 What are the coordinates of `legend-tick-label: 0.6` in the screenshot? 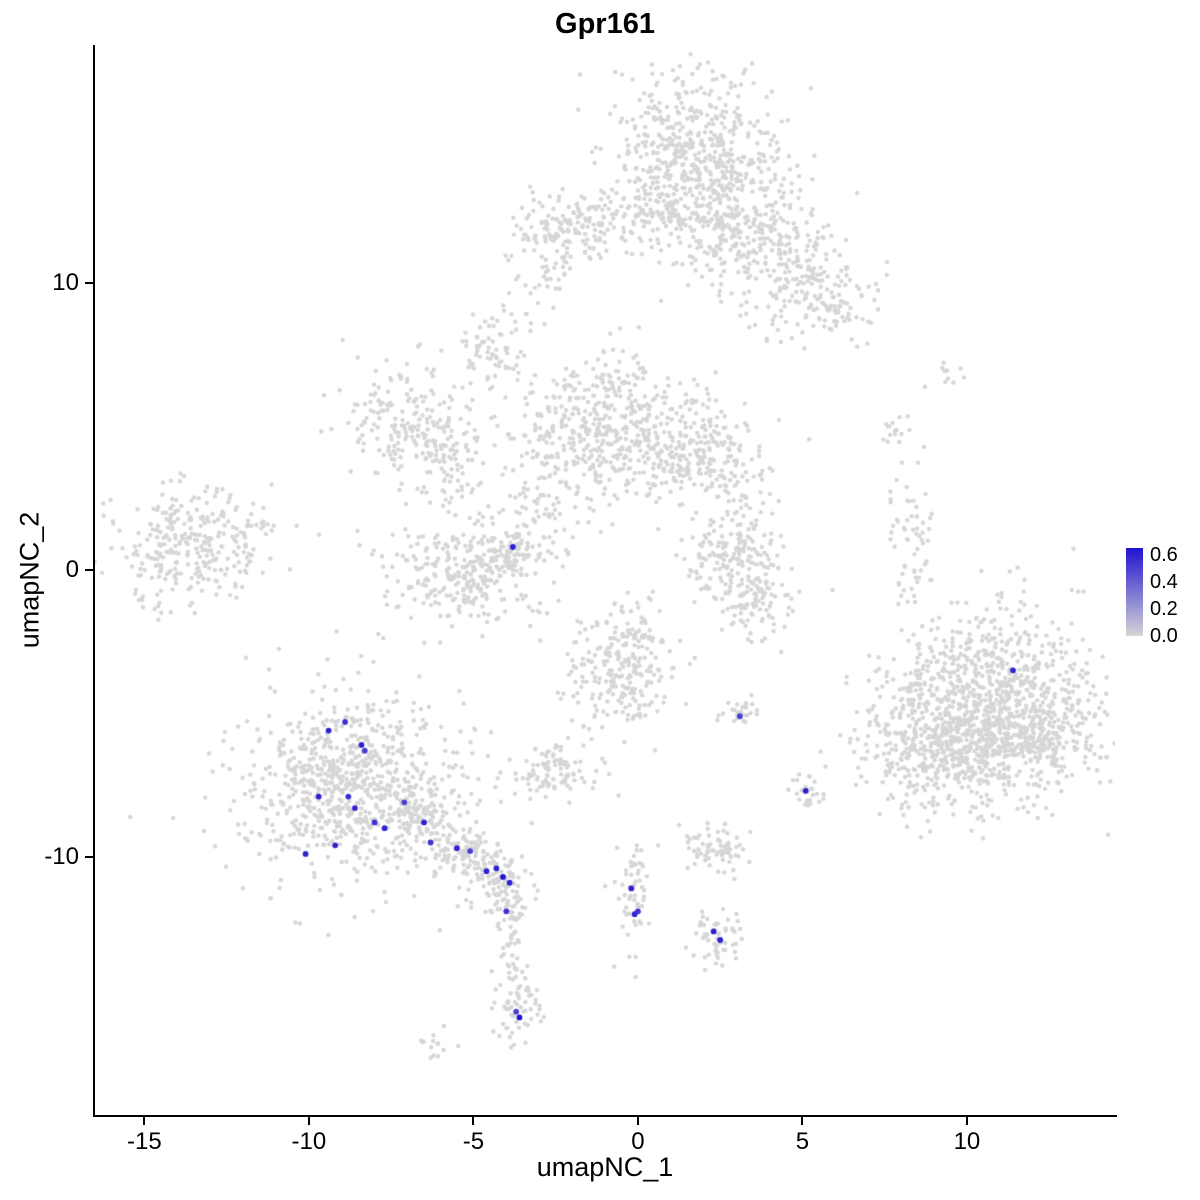 It's located at (1164, 554).